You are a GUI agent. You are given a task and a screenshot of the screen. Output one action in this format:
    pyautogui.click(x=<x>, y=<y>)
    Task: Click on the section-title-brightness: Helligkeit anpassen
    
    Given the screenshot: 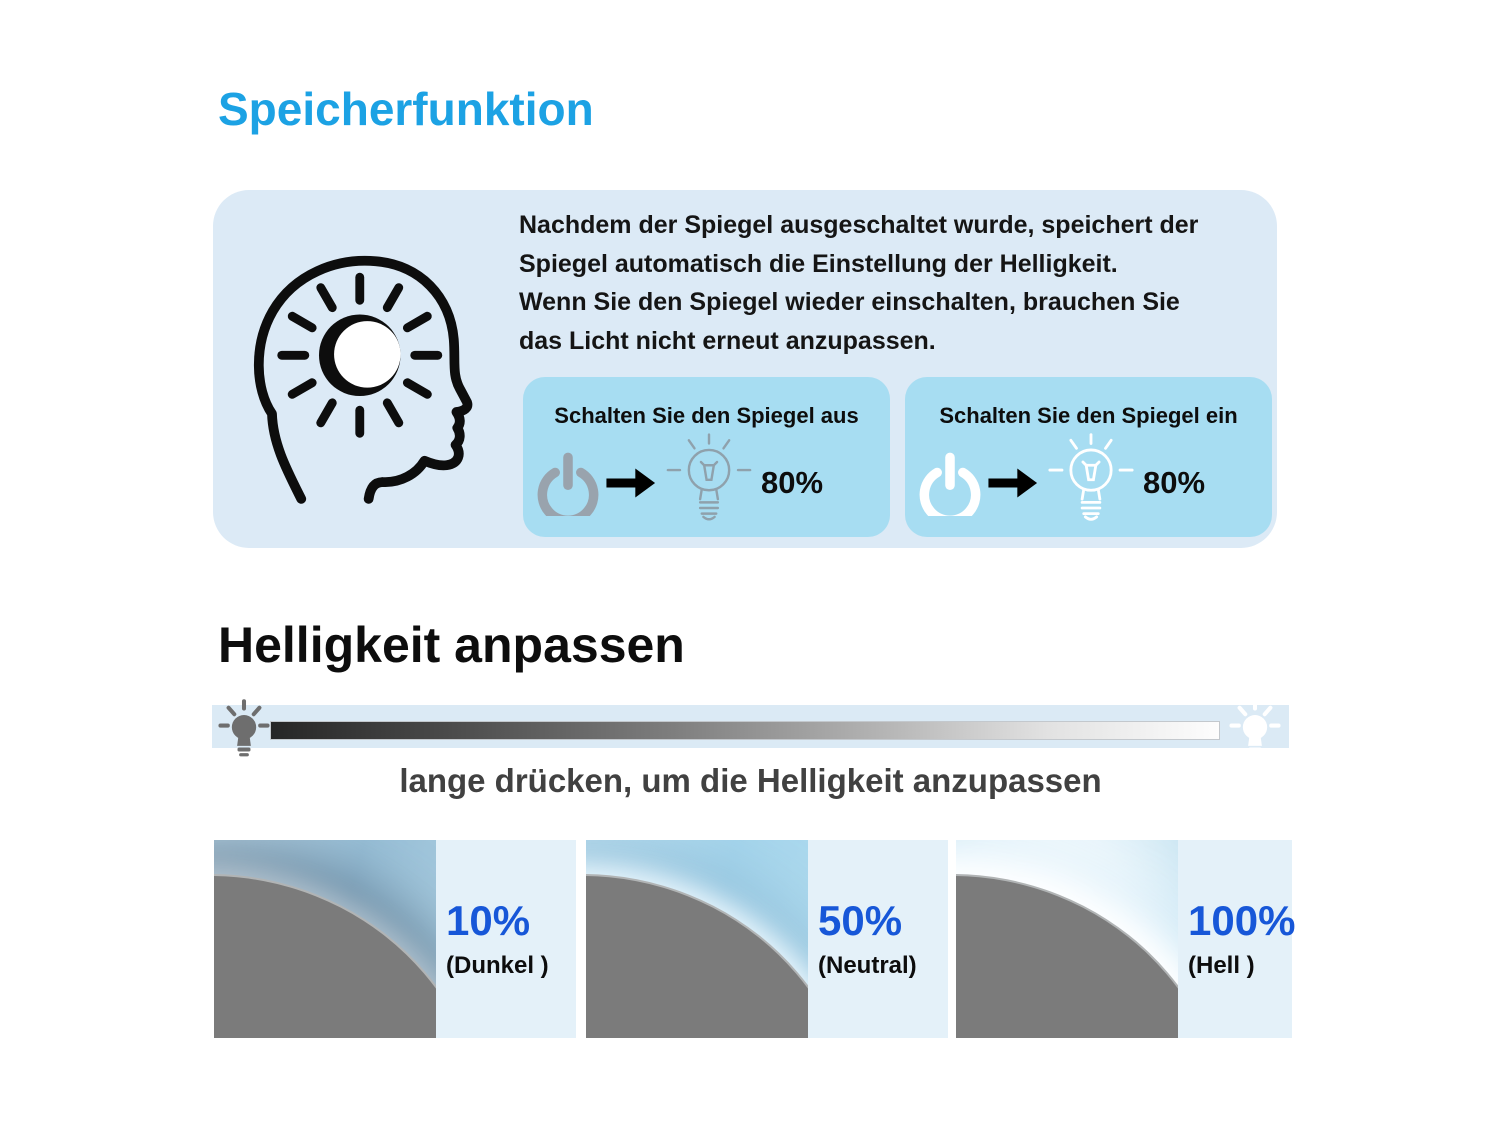 What is the action you would take?
    pyautogui.click(x=451, y=645)
    